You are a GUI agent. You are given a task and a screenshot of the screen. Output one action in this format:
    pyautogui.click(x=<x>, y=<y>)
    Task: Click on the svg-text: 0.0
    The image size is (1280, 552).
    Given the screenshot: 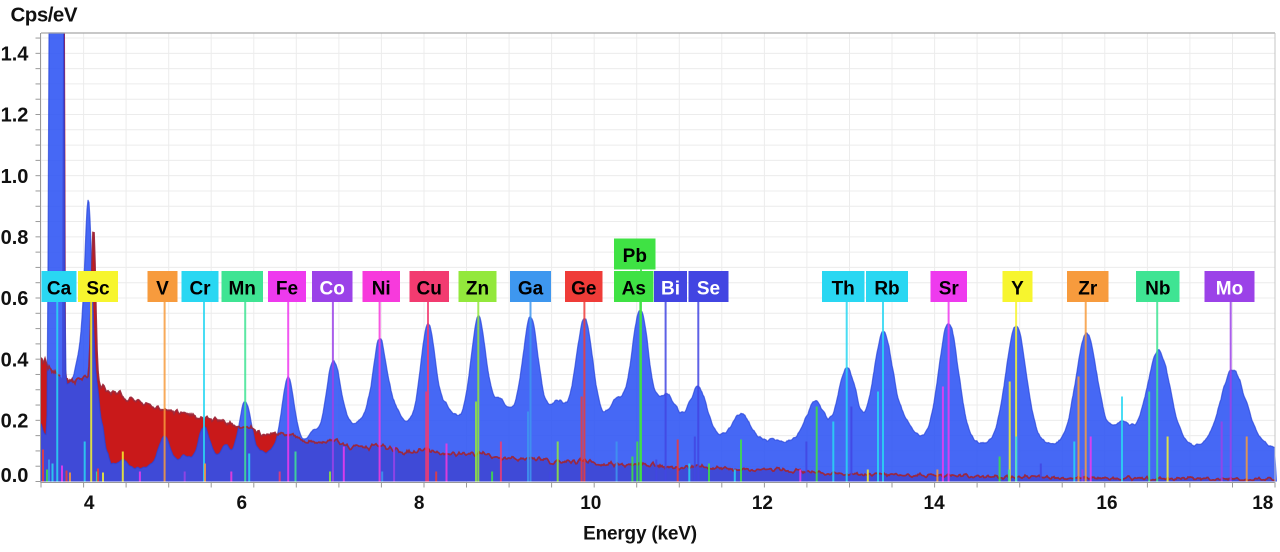 What is the action you would take?
    pyautogui.click(x=15, y=476)
    